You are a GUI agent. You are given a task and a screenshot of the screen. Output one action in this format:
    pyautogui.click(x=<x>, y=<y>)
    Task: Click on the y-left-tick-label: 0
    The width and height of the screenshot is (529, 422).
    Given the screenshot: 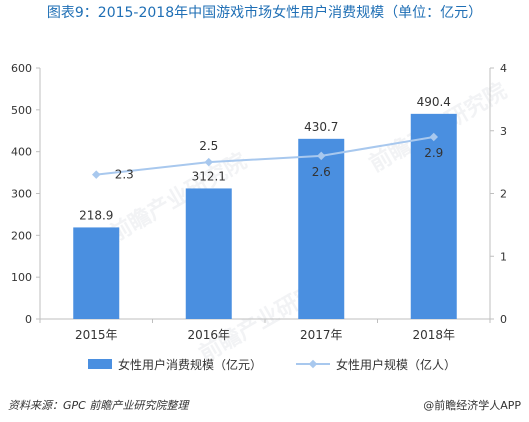 What is the action you would take?
    pyautogui.click(x=28, y=319)
    